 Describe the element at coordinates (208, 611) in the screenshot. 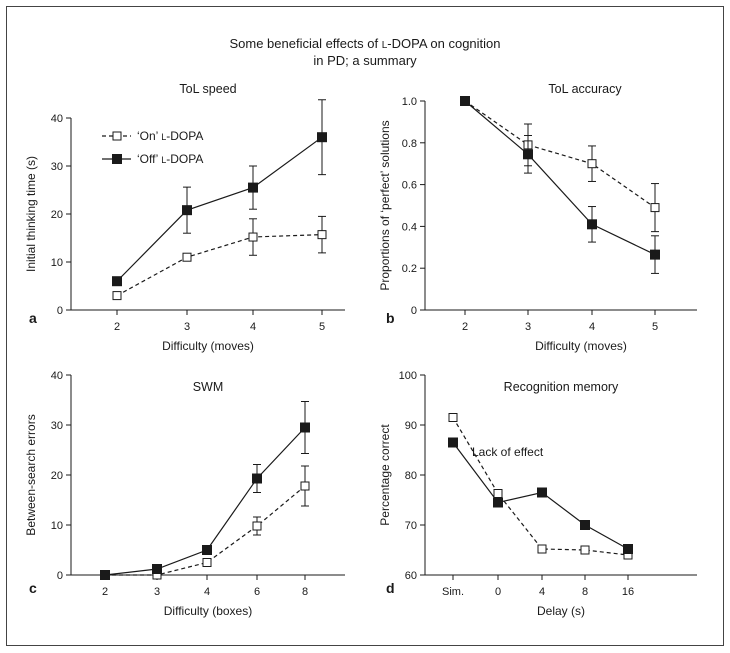

I see `x-axis-label: Difficulty (boxes)` at that location.